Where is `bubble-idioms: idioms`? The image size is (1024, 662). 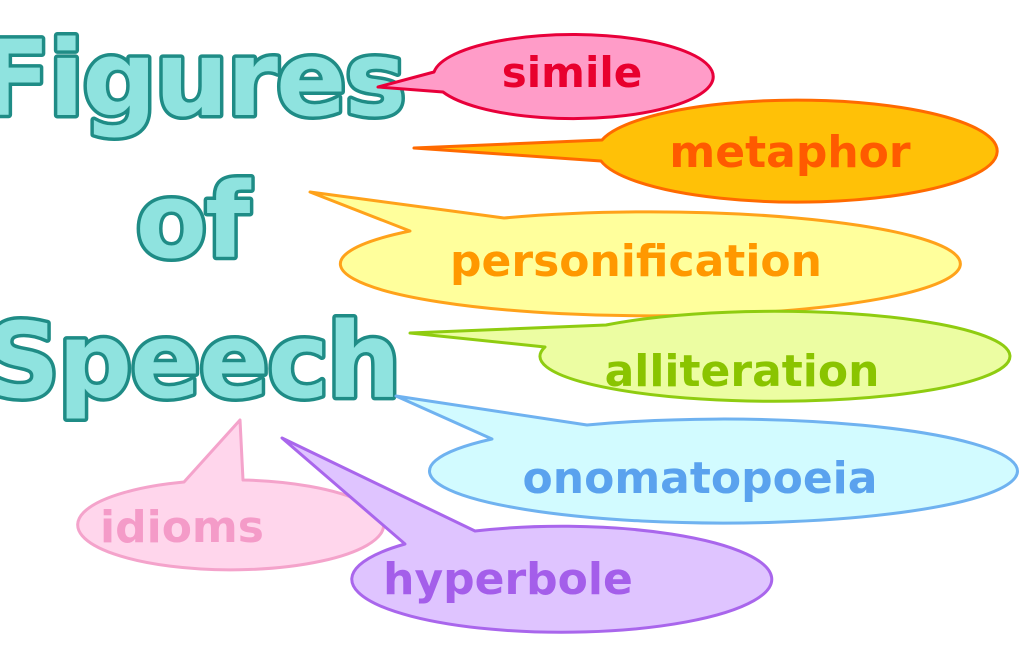
bubble-idioms: idioms is located at coordinates (231, 495).